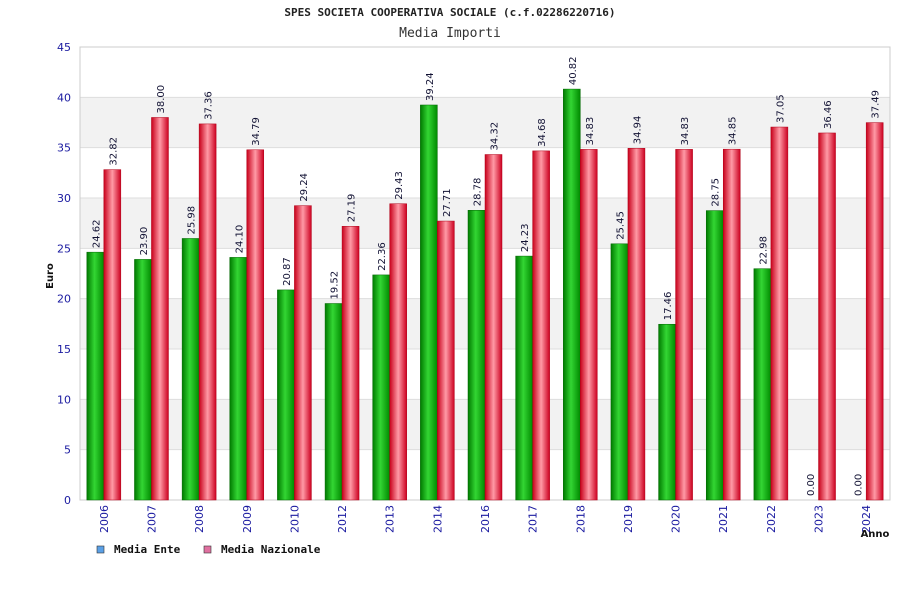  Describe the element at coordinates (819, 519) in the screenshot. I see `x-tick-label: 2023` at that location.